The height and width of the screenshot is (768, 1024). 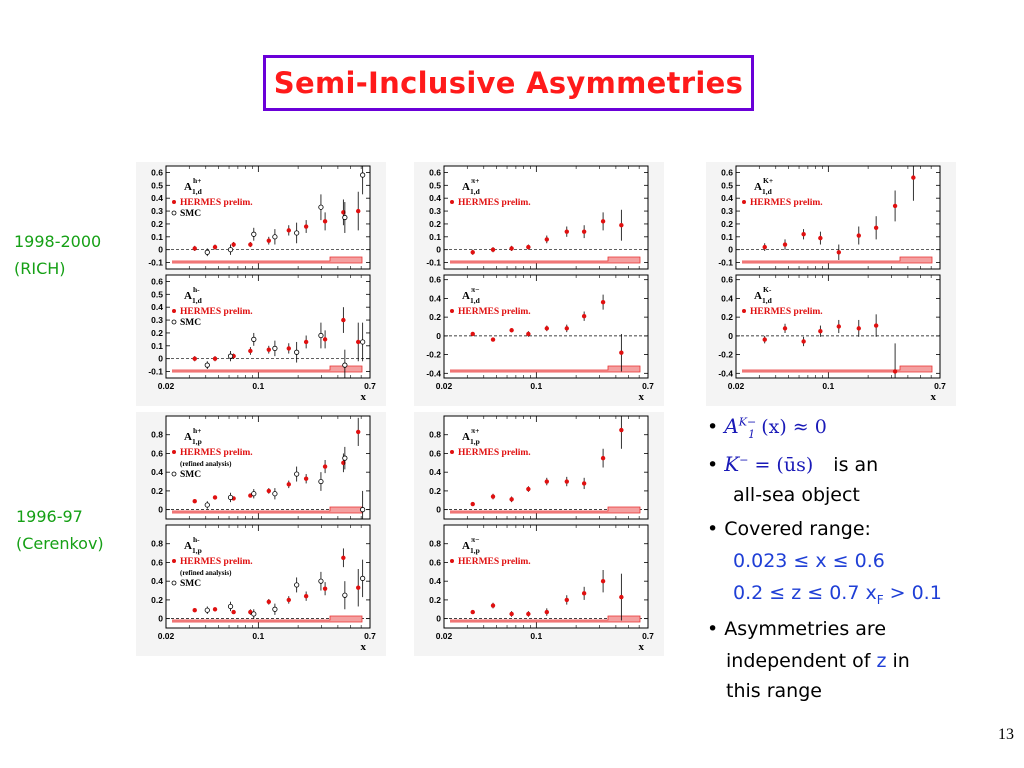 What do you see at coordinates (732, 464) in the screenshot?
I see `math-kminus: K` at bounding box center [732, 464].